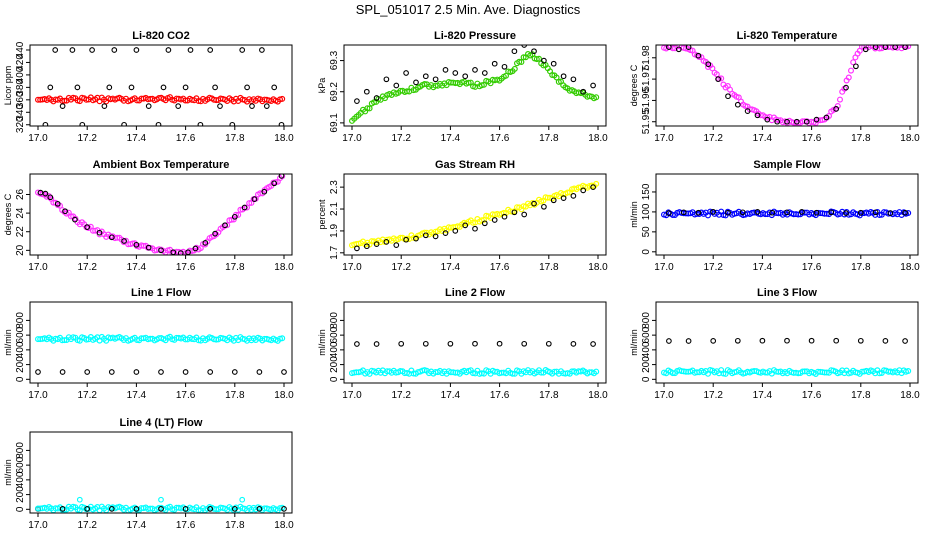 The width and height of the screenshot is (936, 540). What do you see at coordinates (475, 293) in the screenshot?
I see `panel-title: Line 2 Flow` at bounding box center [475, 293].